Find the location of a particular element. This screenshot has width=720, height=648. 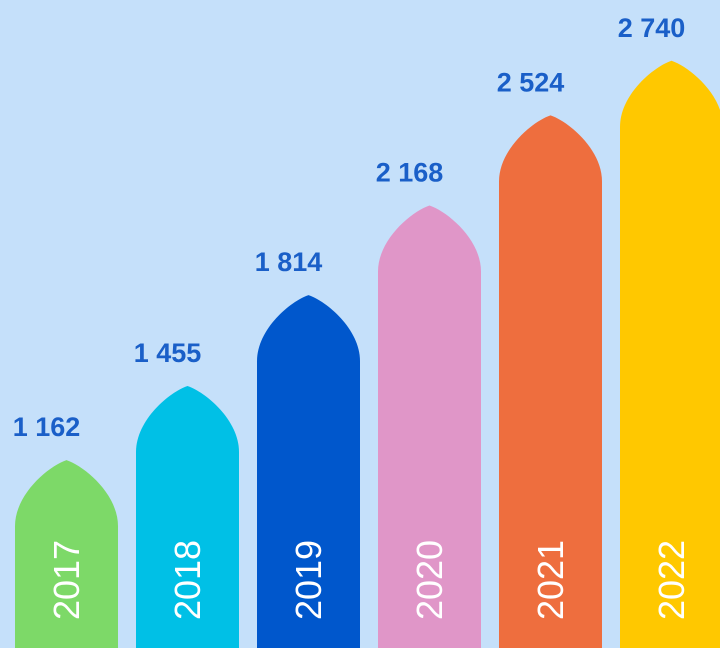

value-label: 1 455 is located at coordinates (168, 353).